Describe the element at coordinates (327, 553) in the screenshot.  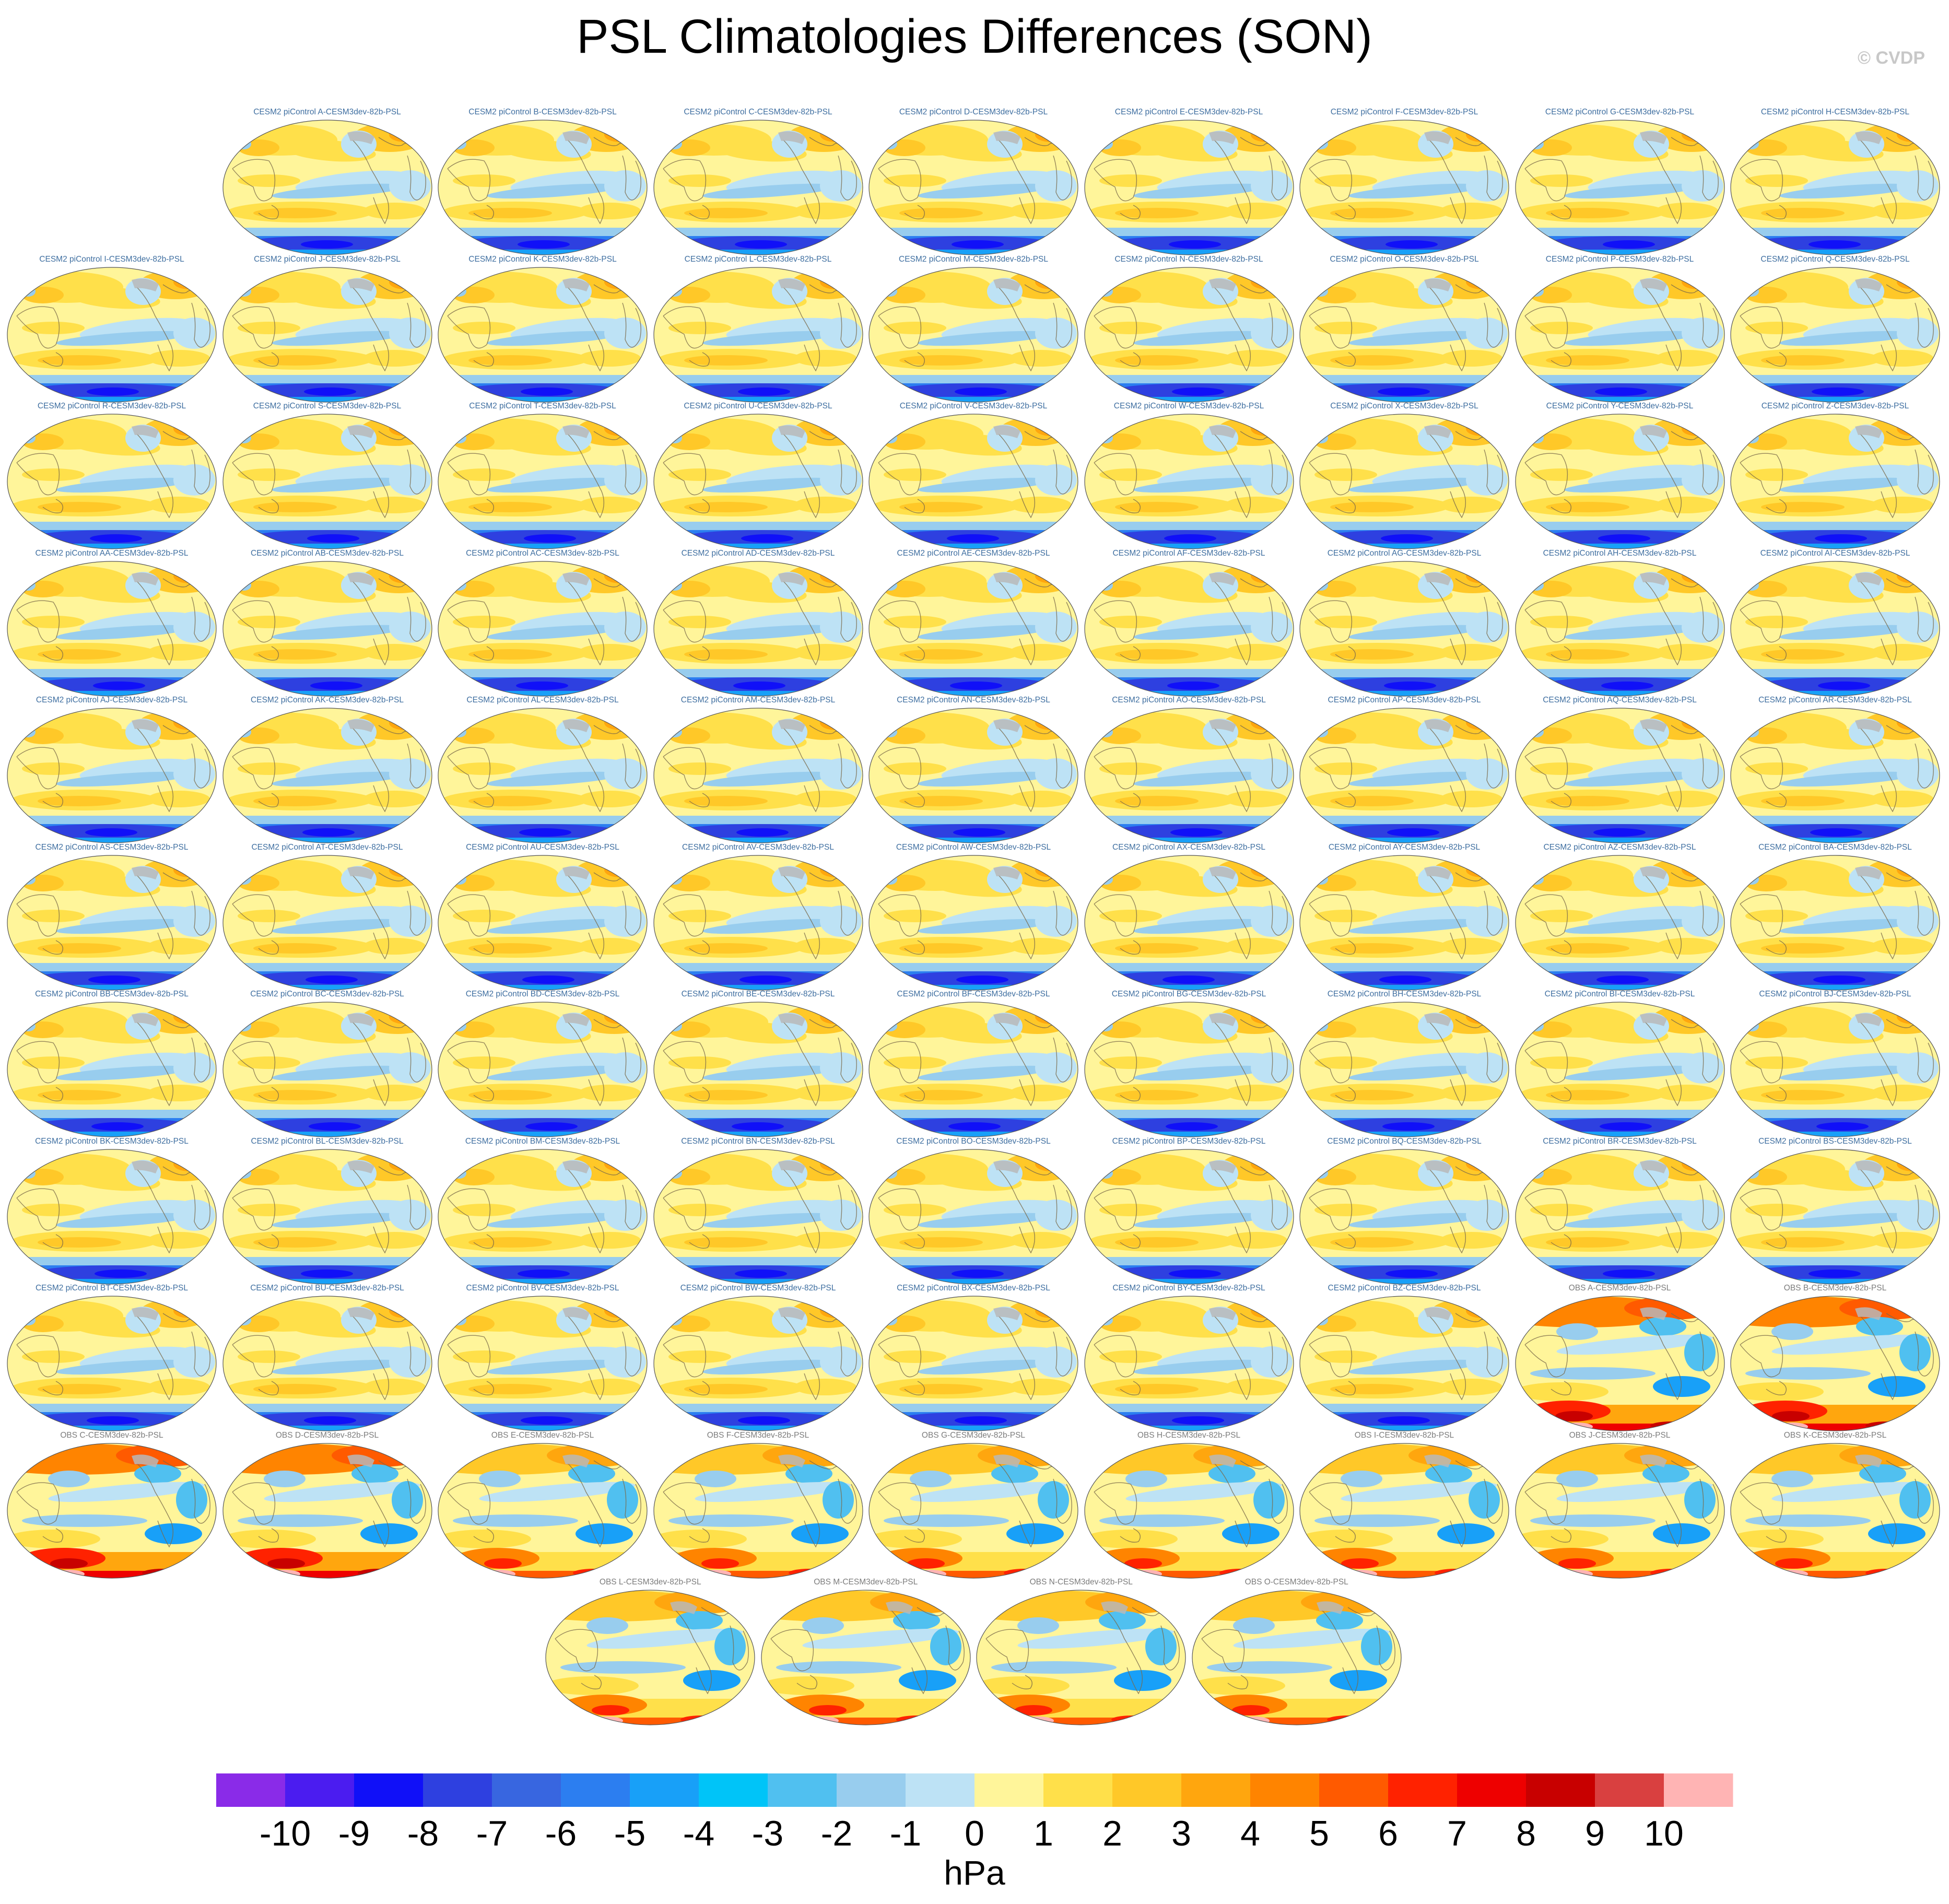
I see `panel-title: CESM2 piControl AB-CESM3dev-82b-PSL` at that location.